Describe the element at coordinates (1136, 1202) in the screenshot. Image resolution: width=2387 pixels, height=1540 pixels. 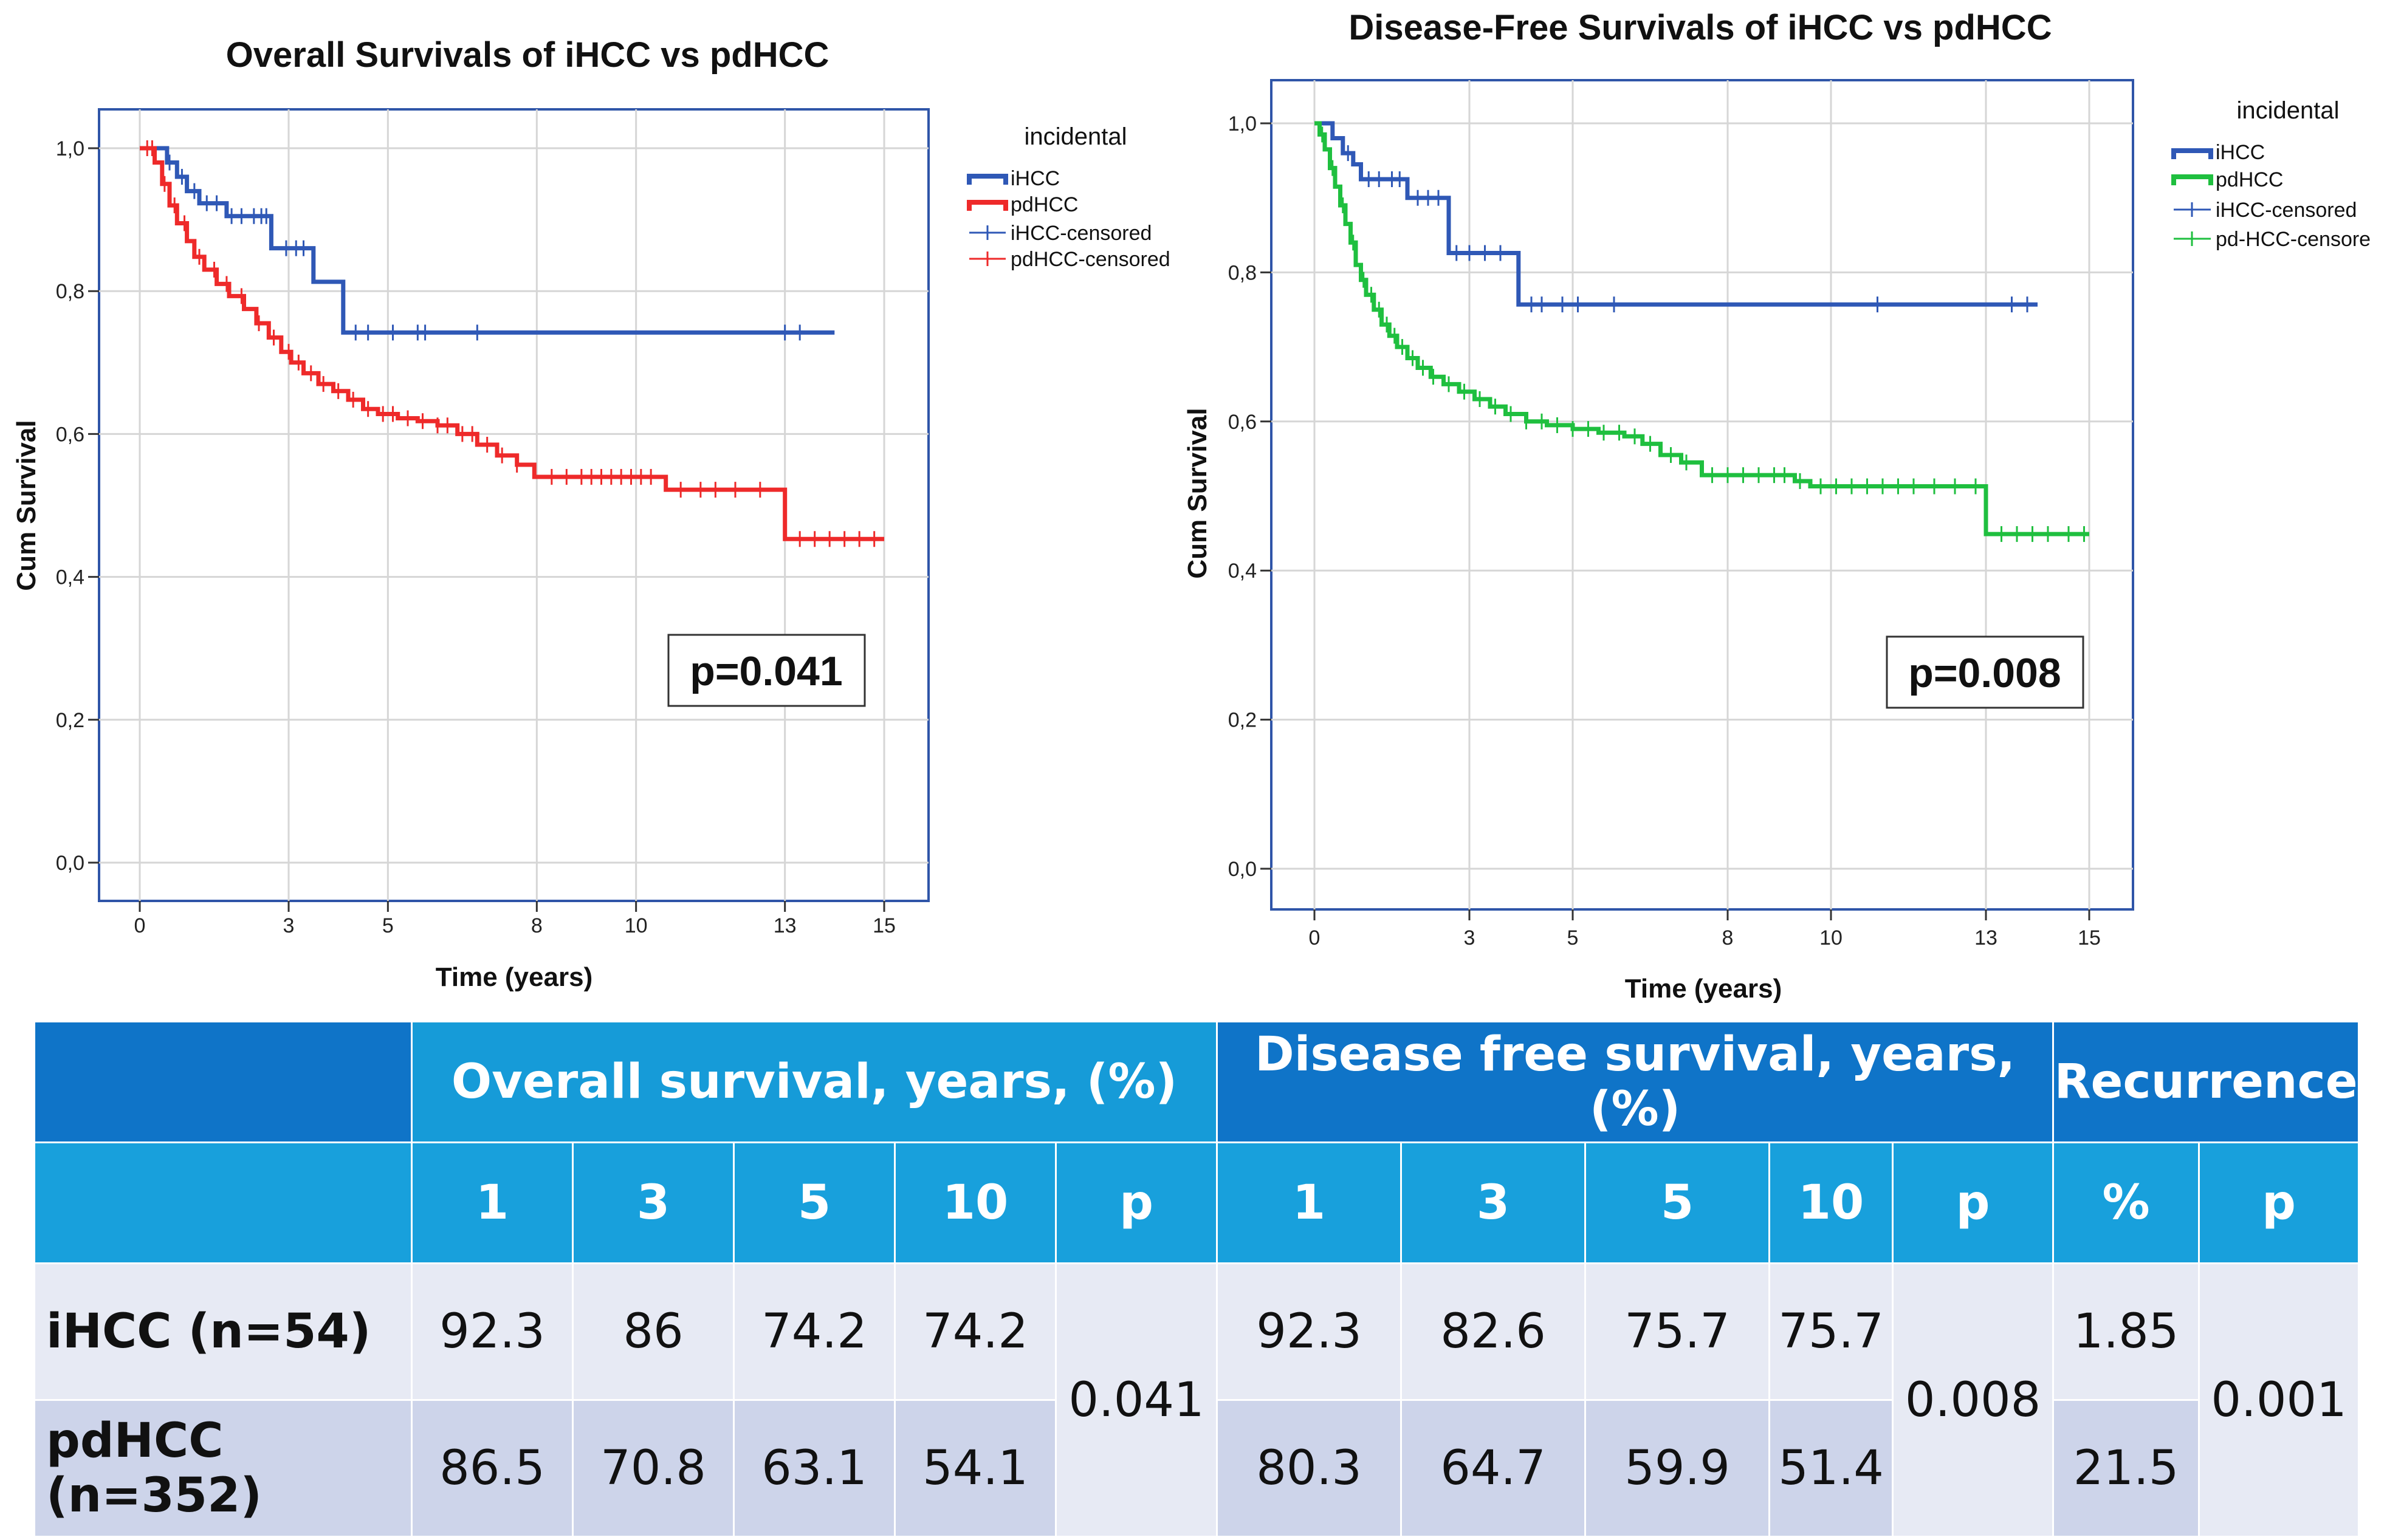
I see `subheader-os-p: p` at that location.